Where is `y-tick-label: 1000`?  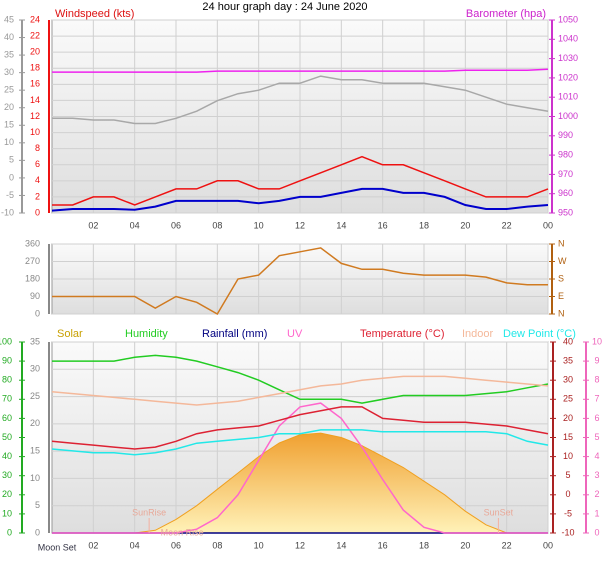
y-tick-label: 1000 is located at coordinates (568, 116).